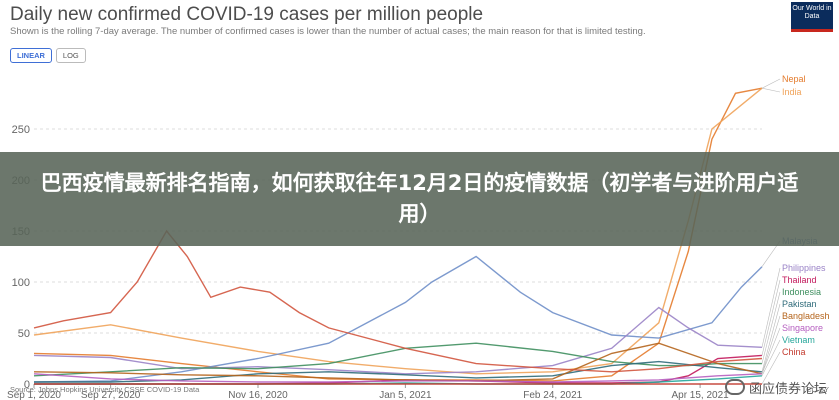 This screenshot has height=400, width=839. What do you see at coordinates (804, 268) in the screenshot?
I see `legend-label: Philippines` at bounding box center [804, 268].